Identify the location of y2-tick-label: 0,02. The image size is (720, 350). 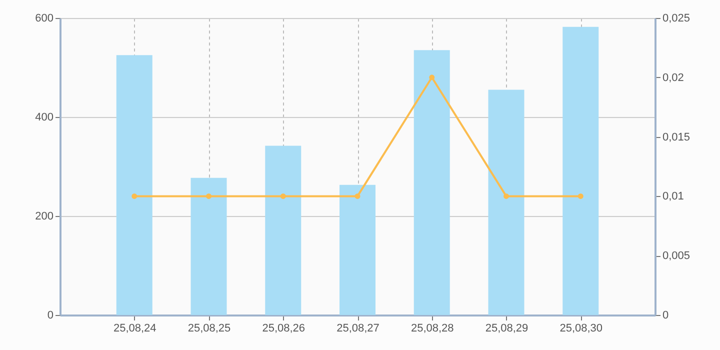
(673, 78).